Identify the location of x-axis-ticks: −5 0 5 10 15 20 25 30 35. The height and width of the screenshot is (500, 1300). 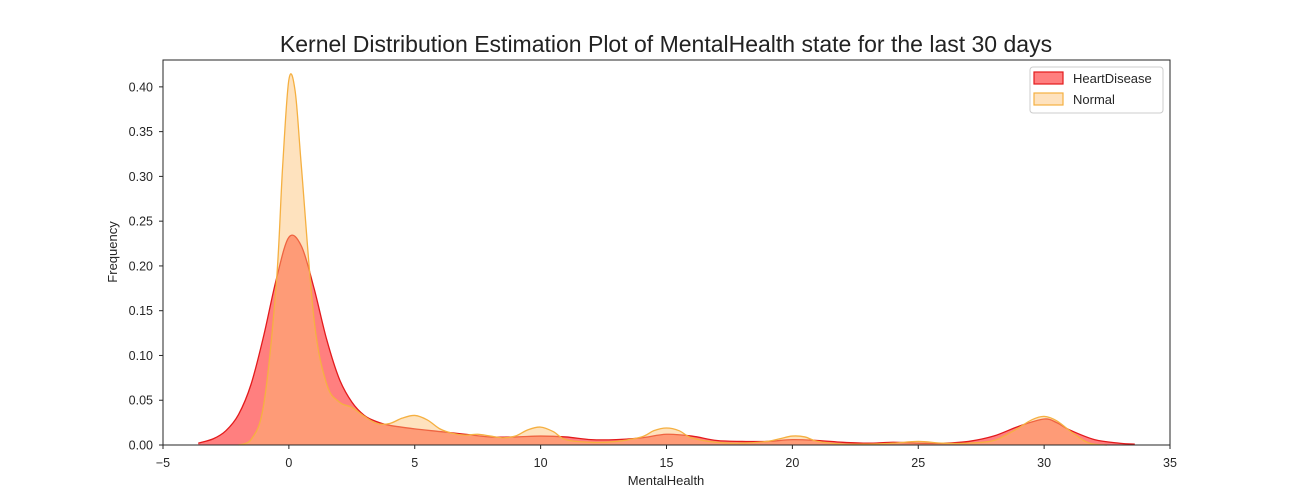
(666, 457).